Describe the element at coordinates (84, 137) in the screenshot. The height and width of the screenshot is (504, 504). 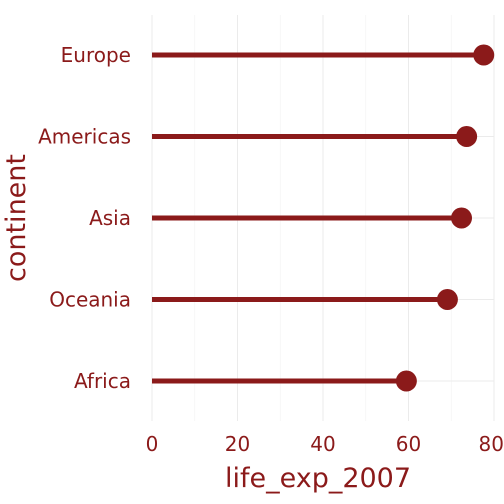
I see `y-tick-label: Americas` at that location.